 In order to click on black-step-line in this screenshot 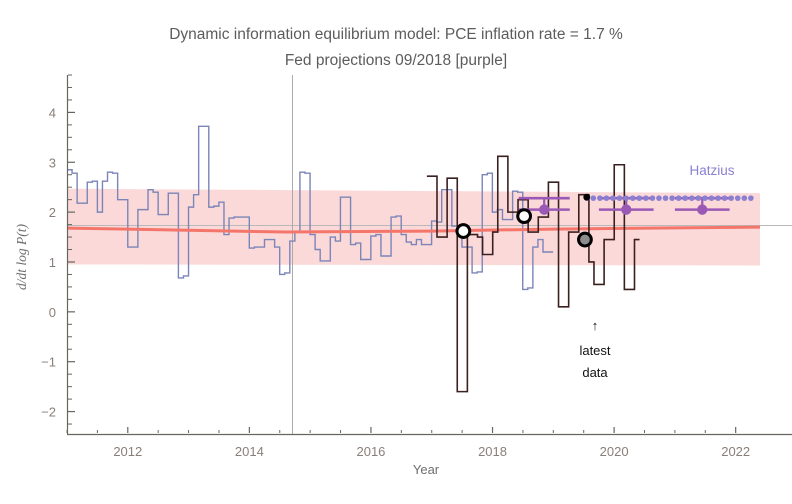, I will do `click(533, 274)`.